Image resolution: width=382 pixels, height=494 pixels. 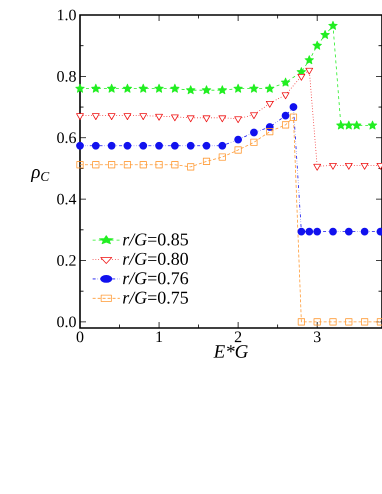 I want to click on y-tick-label: 0.0, so click(x=66, y=322).